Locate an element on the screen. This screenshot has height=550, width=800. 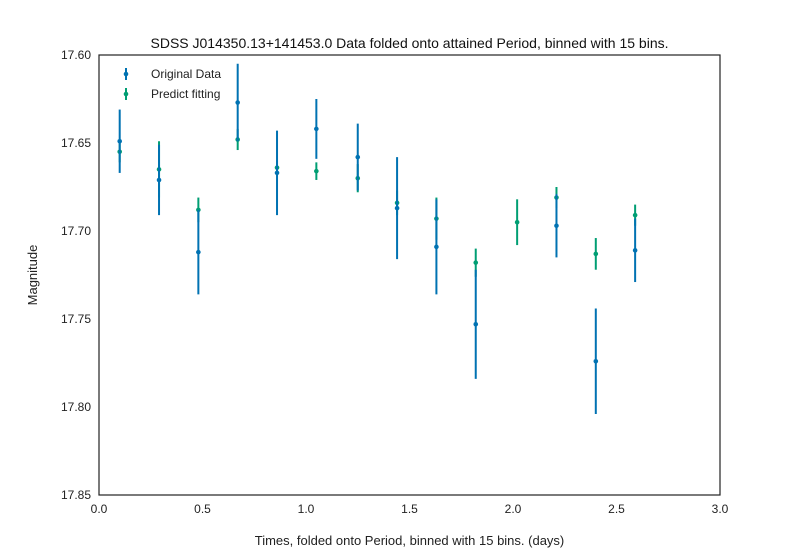
y-tick-label: 17.85 is located at coordinates (76, 495).